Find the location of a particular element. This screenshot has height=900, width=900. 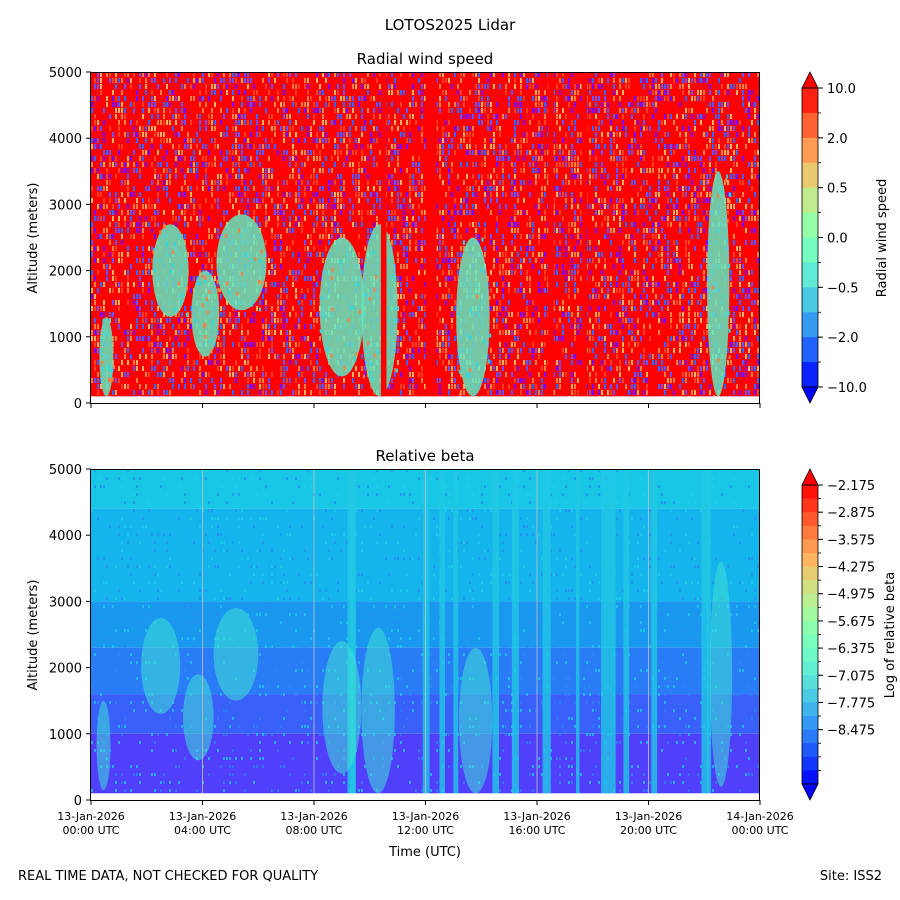

x-tick-time: 12:00 UTC is located at coordinates (425, 830).